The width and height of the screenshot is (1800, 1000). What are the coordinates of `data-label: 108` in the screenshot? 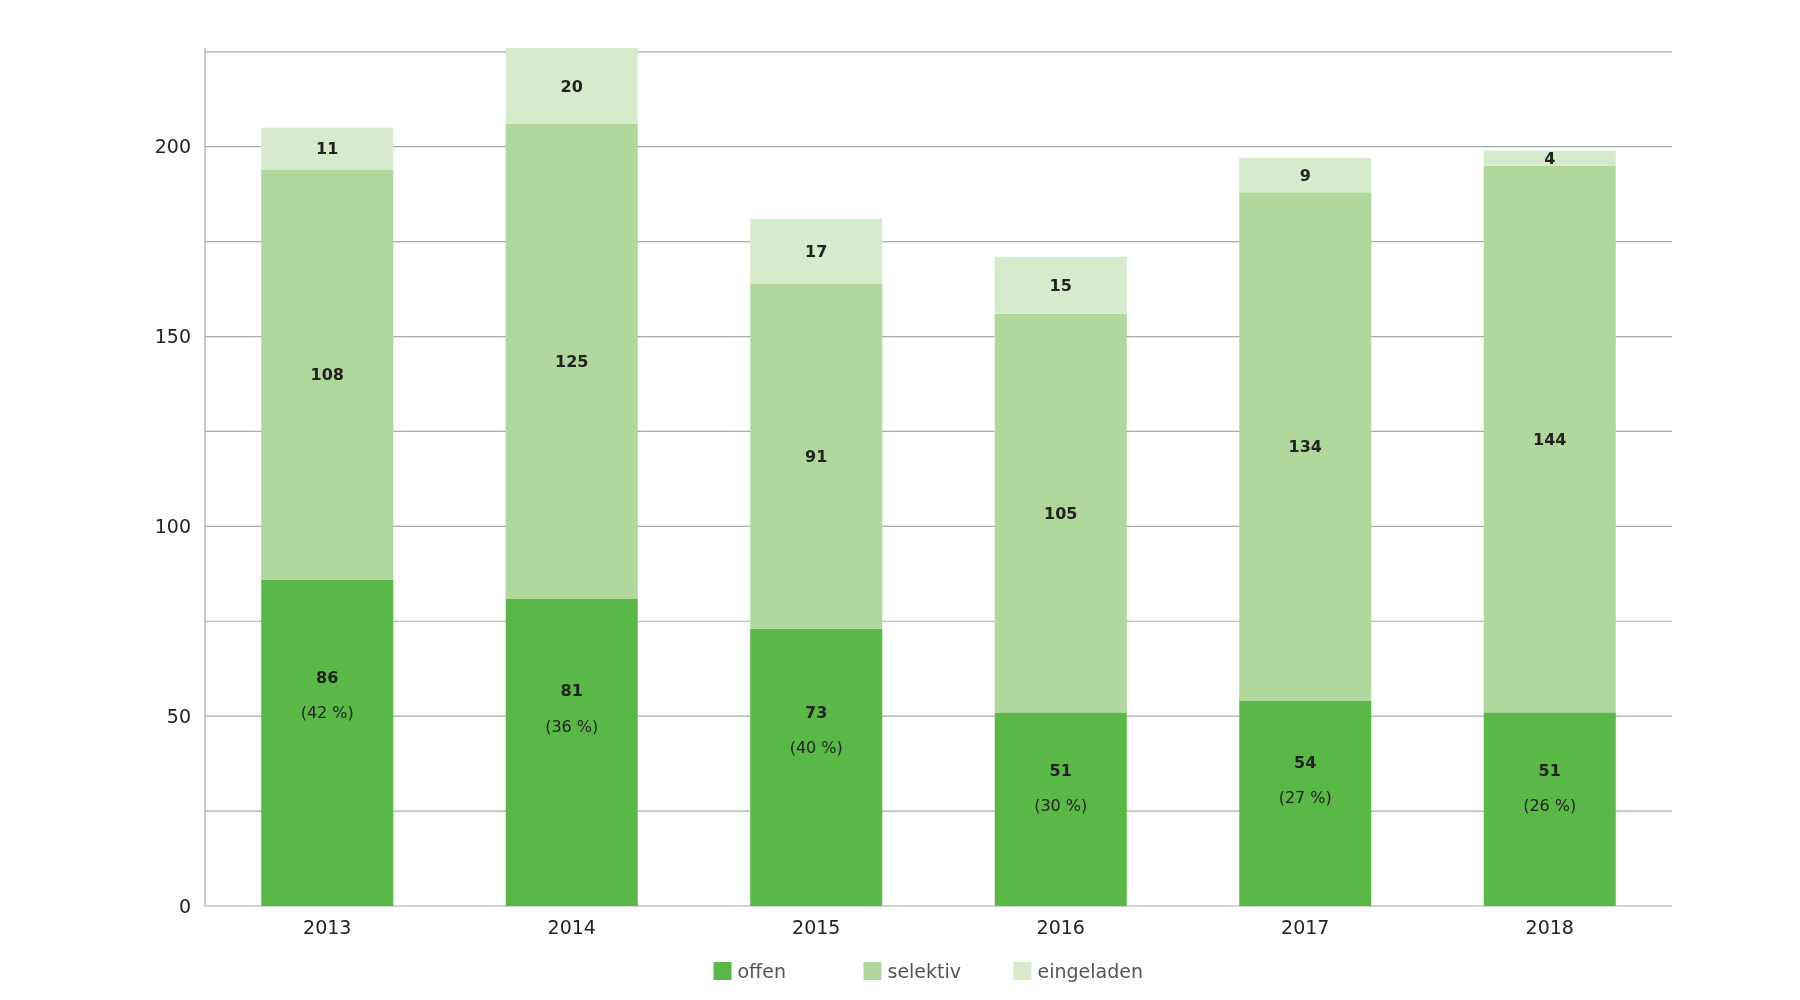 It's located at (327, 375).